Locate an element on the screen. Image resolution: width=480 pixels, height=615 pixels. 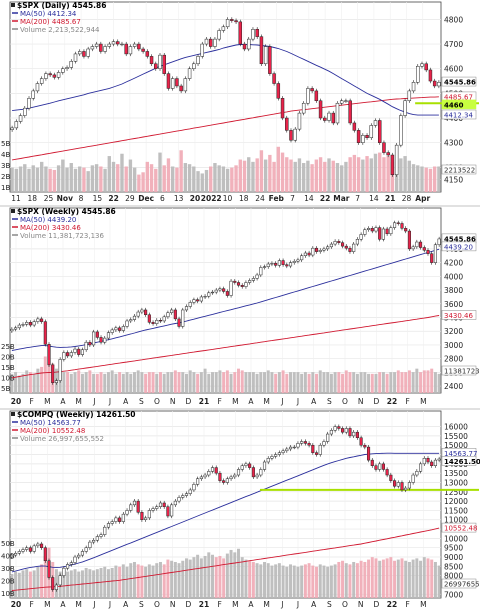
price-label-box is located at coordinates (459, 461).